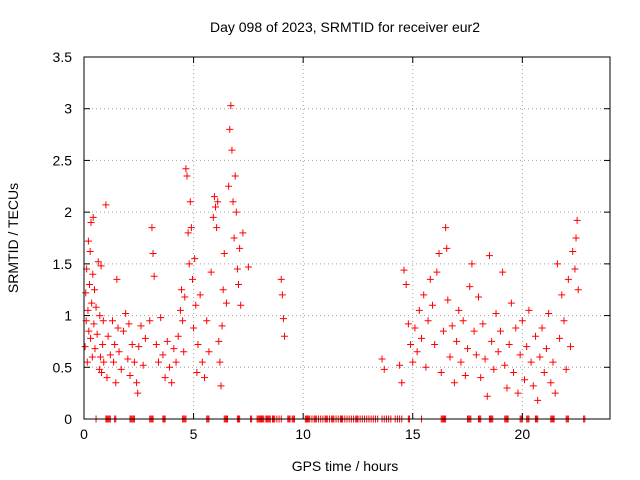 This screenshot has width=640, height=480. What do you see at coordinates (303, 434) in the screenshot?
I see `x-tick-label: 10` at bounding box center [303, 434].